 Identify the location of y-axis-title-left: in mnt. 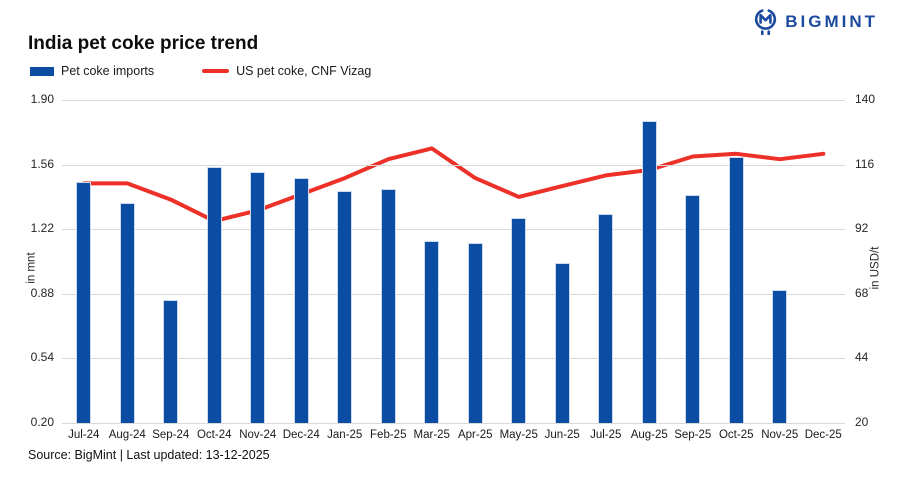
(31, 267).